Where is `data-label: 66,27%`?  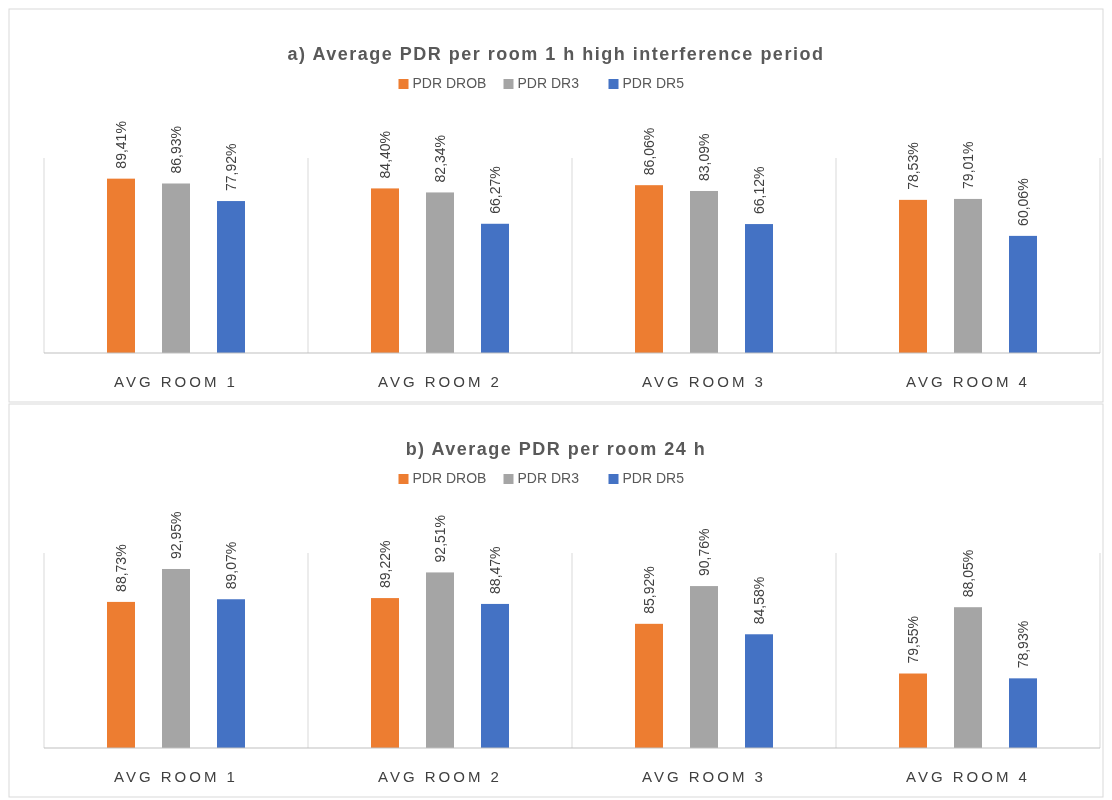
data-label: 66,27% is located at coordinates (495, 190).